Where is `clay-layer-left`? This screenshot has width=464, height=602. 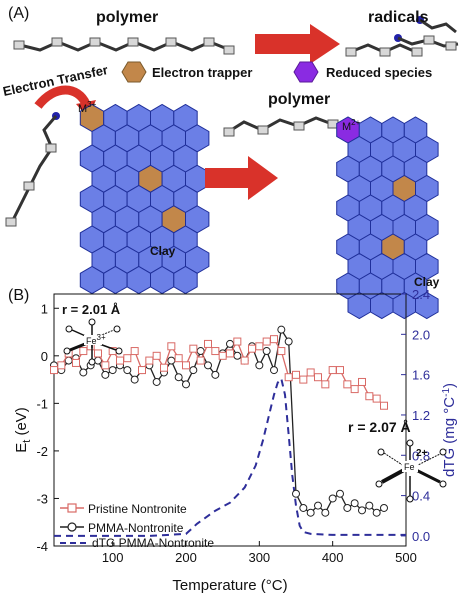
clay-layer-left is located at coordinates (144, 199).